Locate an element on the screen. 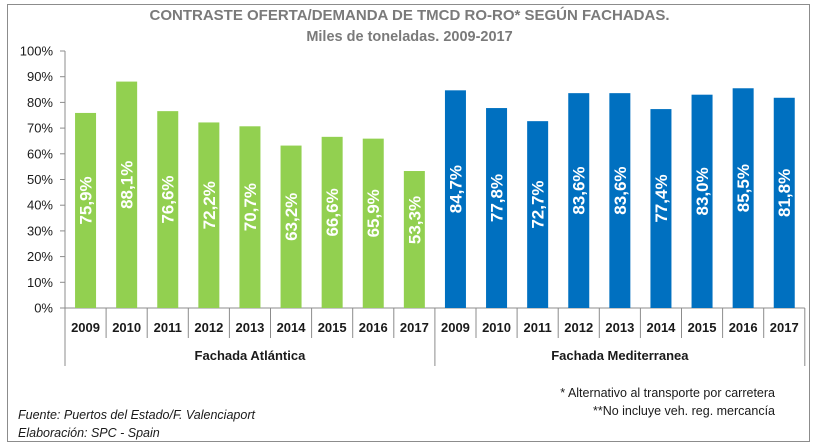 This screenshot has height=448, width=819. bar-data-label: 84,7% is located at coordinates (455, 189).